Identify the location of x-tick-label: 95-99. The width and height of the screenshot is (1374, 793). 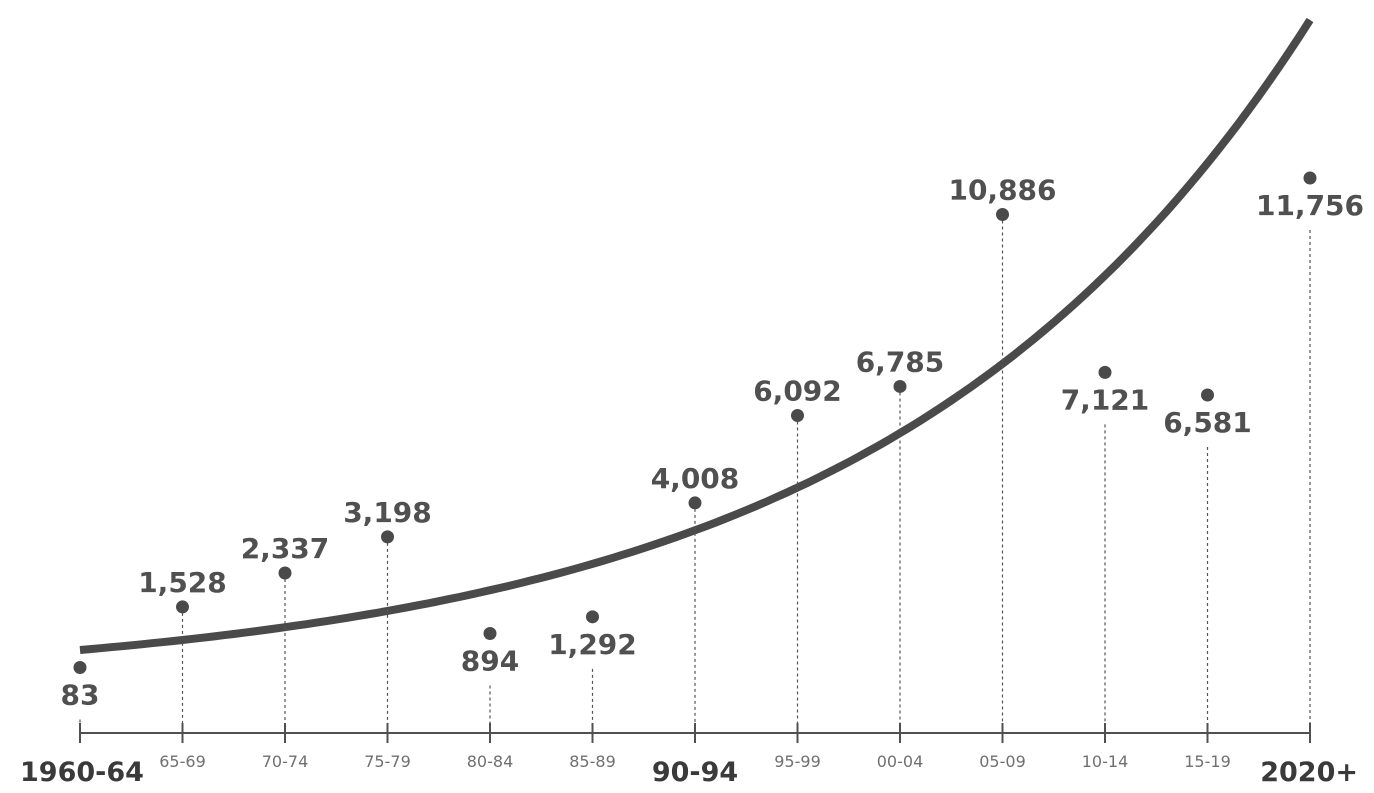
(797, 761).